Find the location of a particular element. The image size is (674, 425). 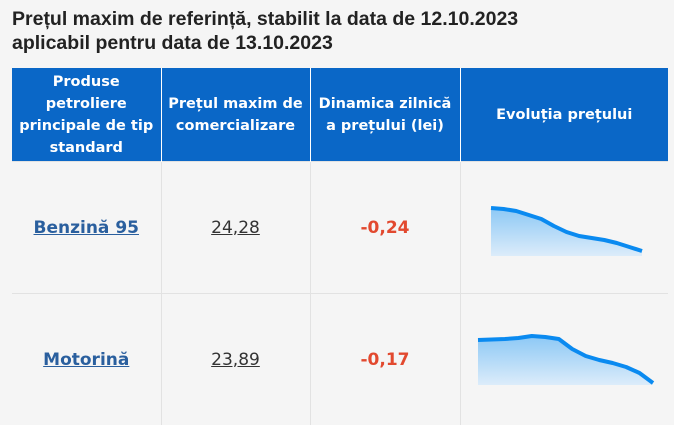

header-dynamic: Dinamica zilnică a prețului (lei) is located at coordinates (385, 115).